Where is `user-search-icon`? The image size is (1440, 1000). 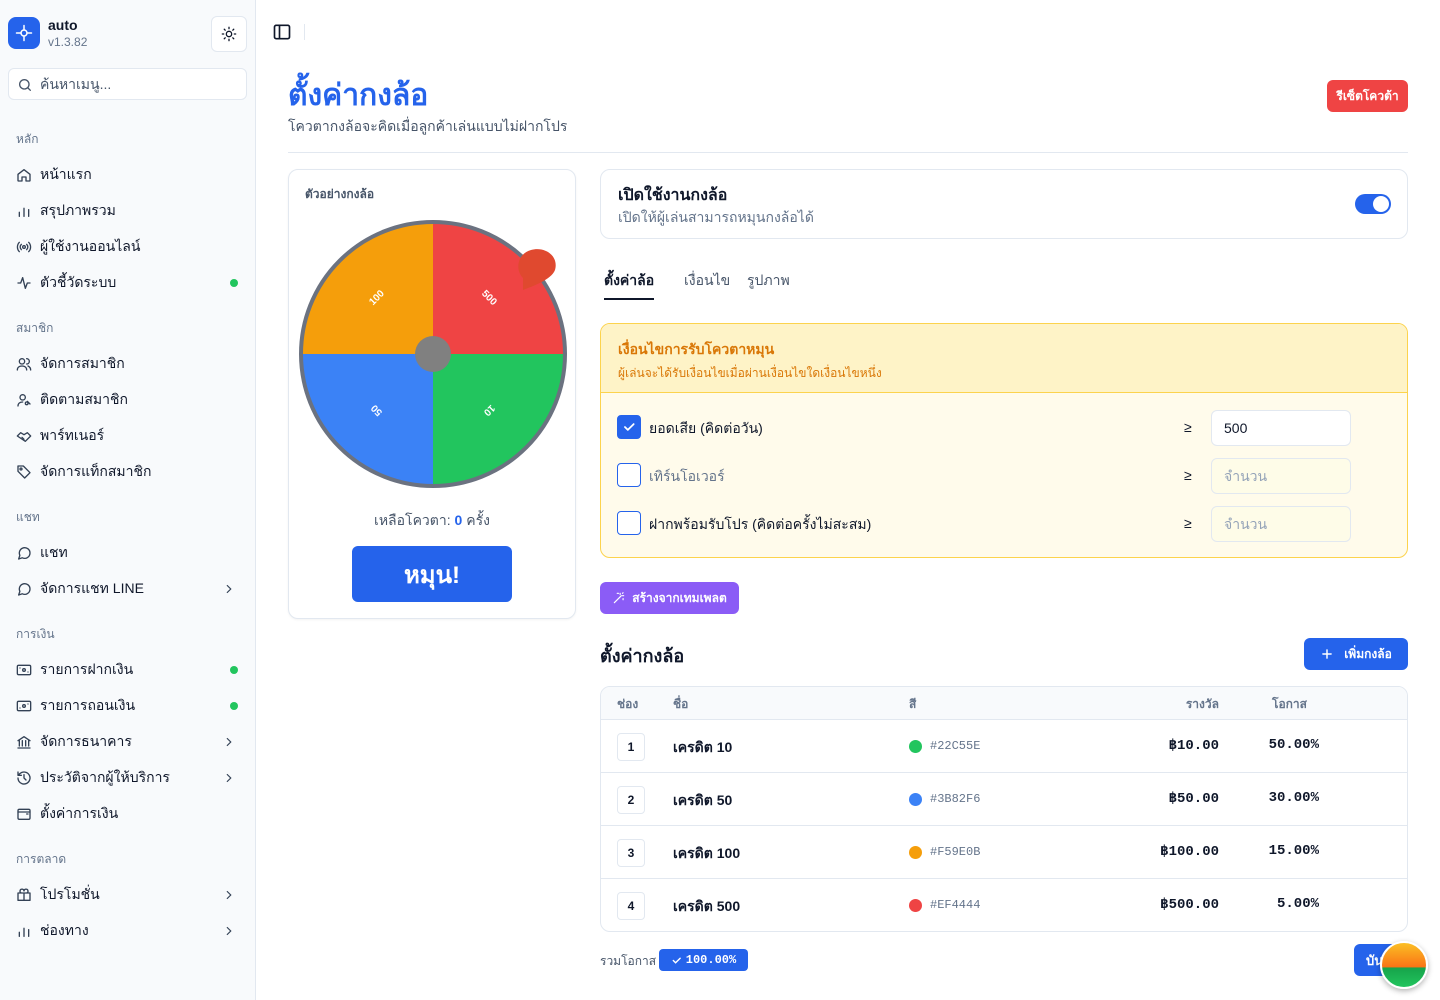
user-search-icon is located at coordinates (24, 400).